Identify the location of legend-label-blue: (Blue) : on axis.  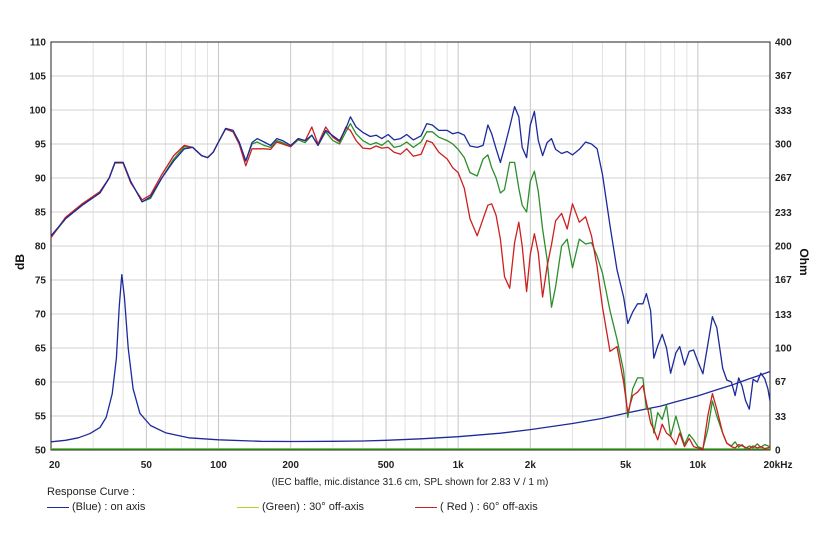
(109, 507).